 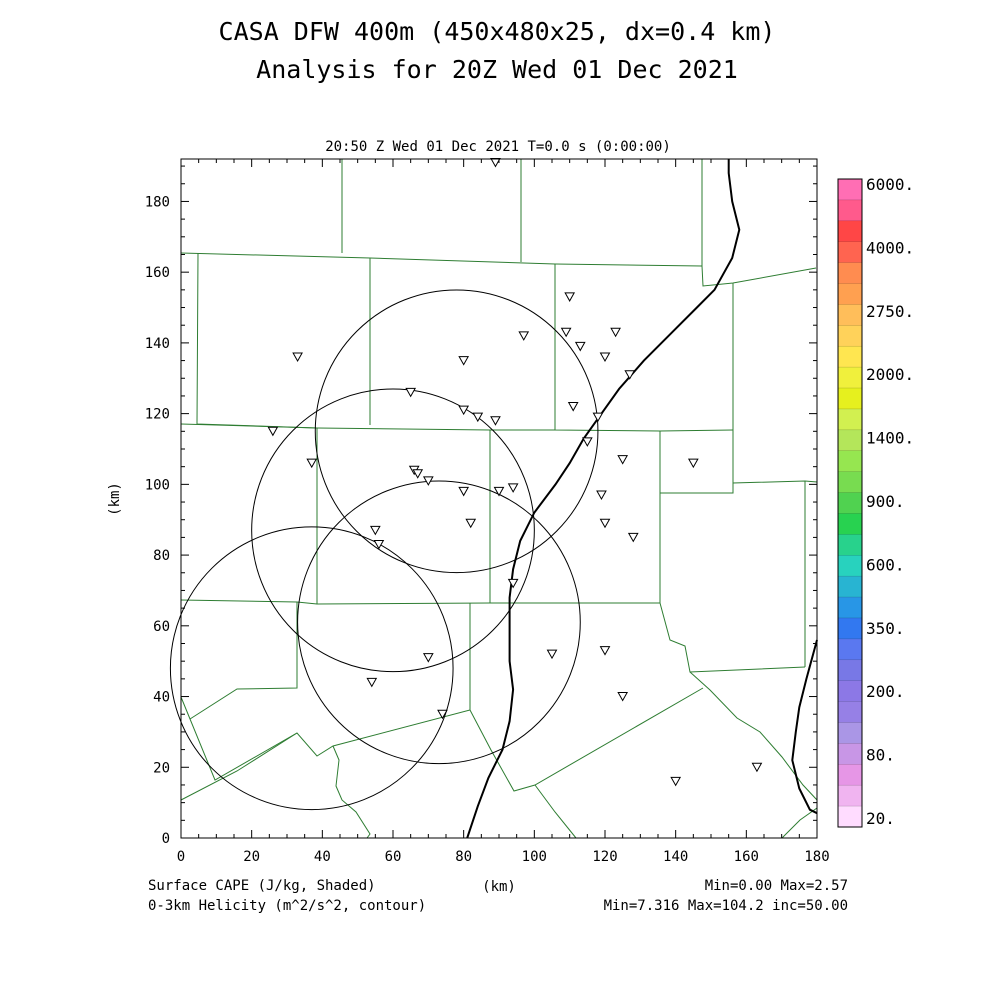 What do you see at coordinates (251, 857) in the screenshot?
I see `x-tick-label: 20` at bounding box center [251, 857].